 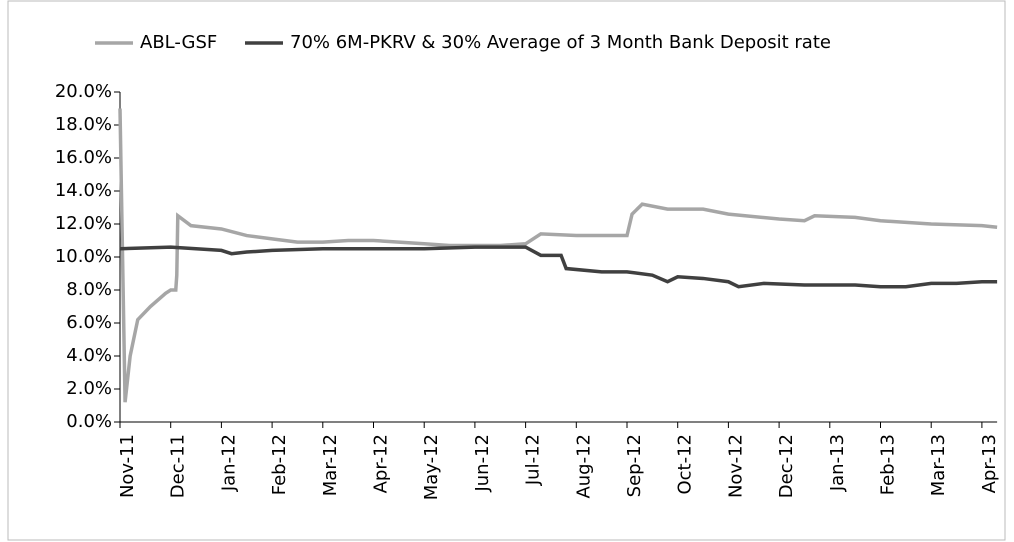 What do you see at coordinates (83, 256) in the screenshot?
I see `y-tick-label: 10.0%` at bounding box center [83, 256].